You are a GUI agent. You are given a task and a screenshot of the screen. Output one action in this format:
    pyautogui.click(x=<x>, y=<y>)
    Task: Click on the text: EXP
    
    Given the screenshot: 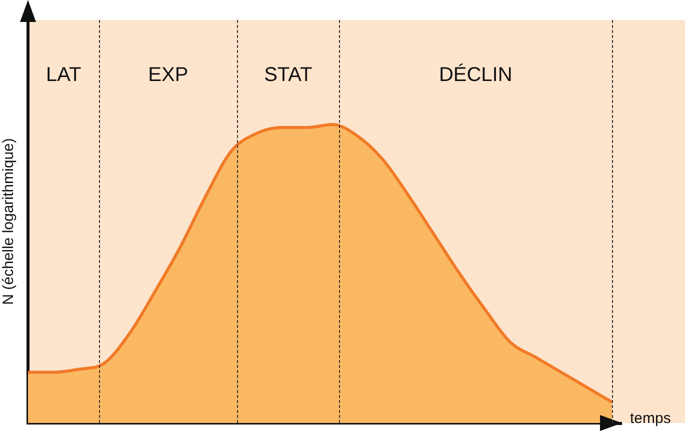 What is the action you would take?
    pyautogui.click(x=168, y=75)
    